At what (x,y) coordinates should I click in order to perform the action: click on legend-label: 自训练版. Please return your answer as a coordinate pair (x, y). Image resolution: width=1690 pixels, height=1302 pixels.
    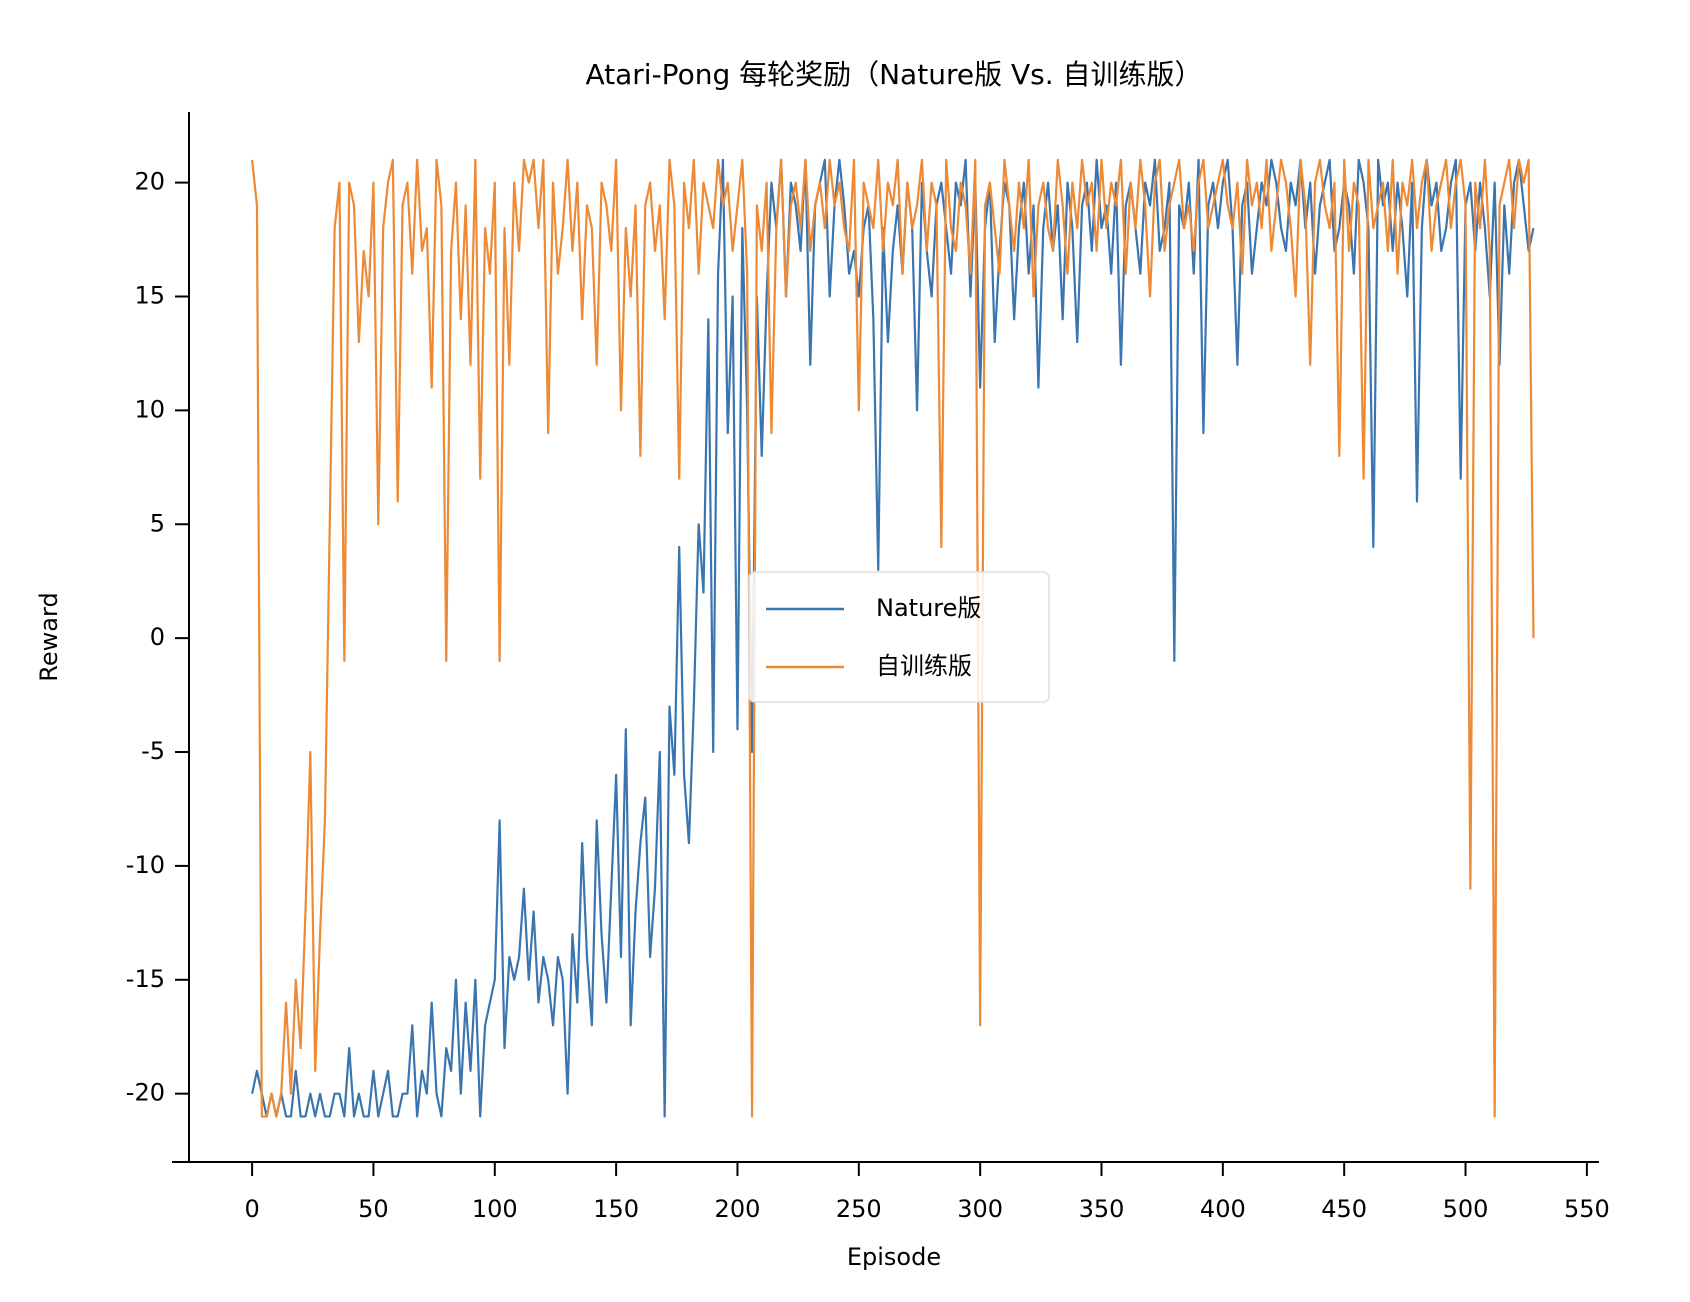
    Looking at the image, I should click on (924, 666).